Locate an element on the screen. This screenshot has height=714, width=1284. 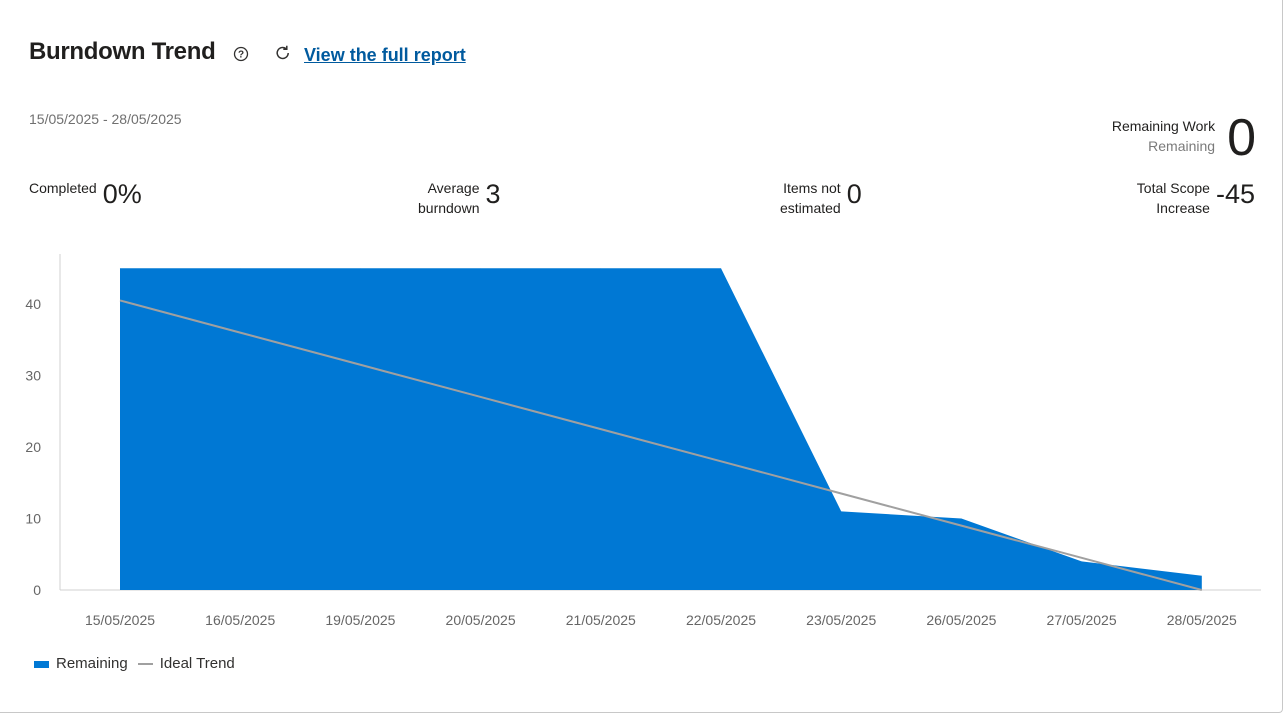
x-tick-label: 19/05/2025 is located at coordinates (360, 620).